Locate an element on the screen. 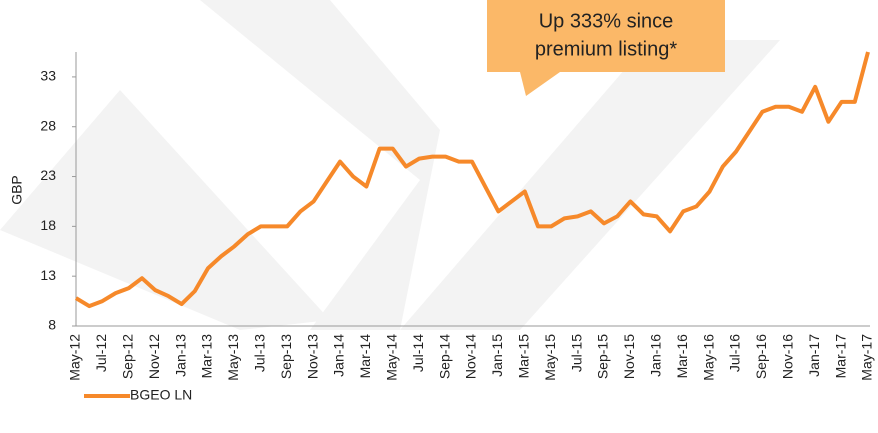  x-tick-label: Nov-13 is located at coordinates (312, 356).